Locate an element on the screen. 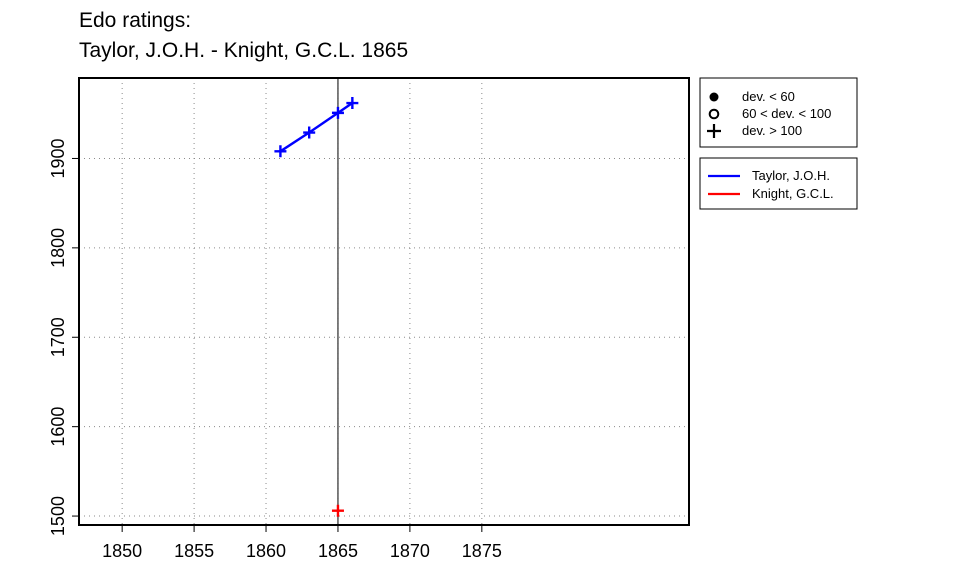 This screenshot has width=960, height=576. marker-legend: dev. < 60 60 < dev. < 100 dev. > 100 is located at coordinates (778, 112).